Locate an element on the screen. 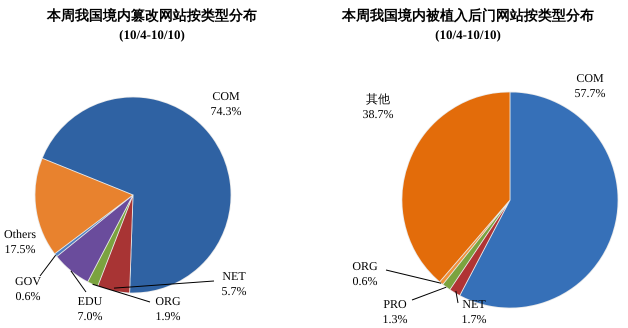 The image size is (628, 328). chart-title: 本周我国境内篡改网站按类型分布 is located at coordinates (151, 15).